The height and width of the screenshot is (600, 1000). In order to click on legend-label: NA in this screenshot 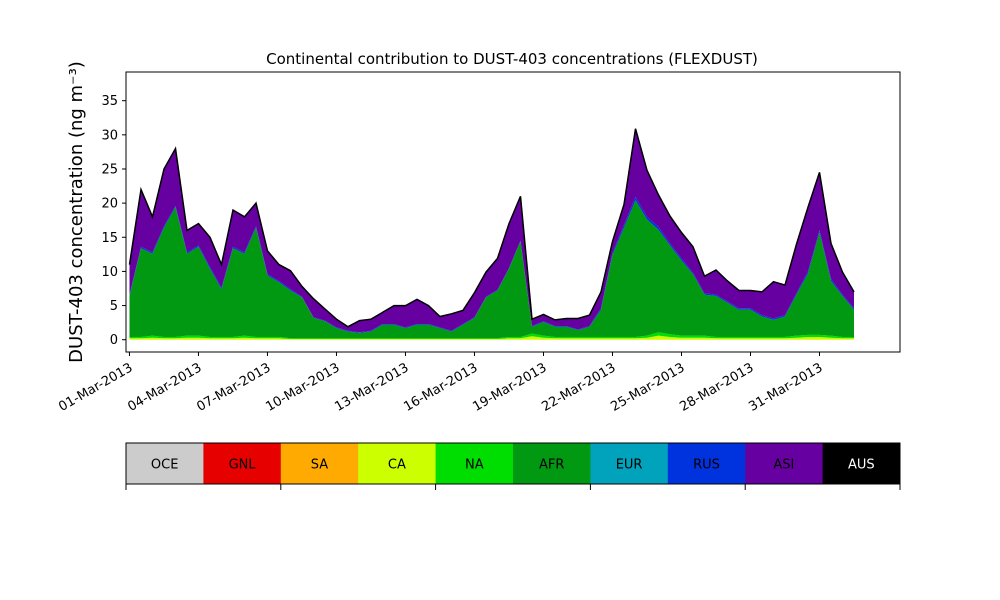, I will do `click(474, 465)`.